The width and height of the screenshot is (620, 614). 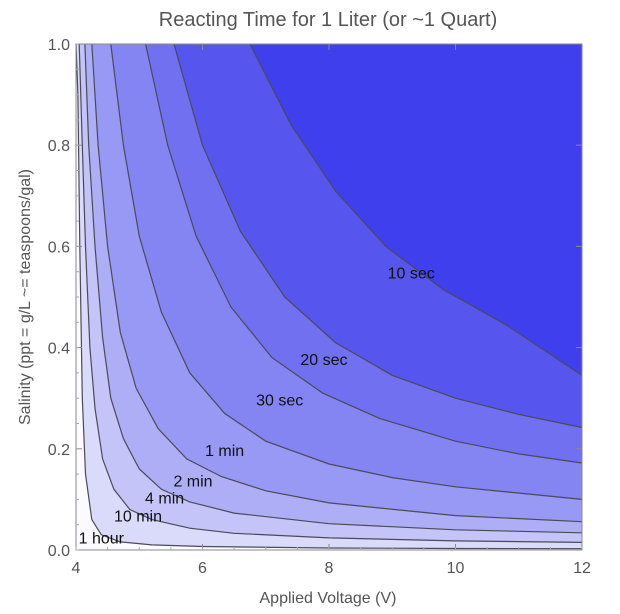 What do you see at coordinates (224, 451) in the screenshot?
I see `contour-label-5: 1 min` at bounding box center [224, 451].